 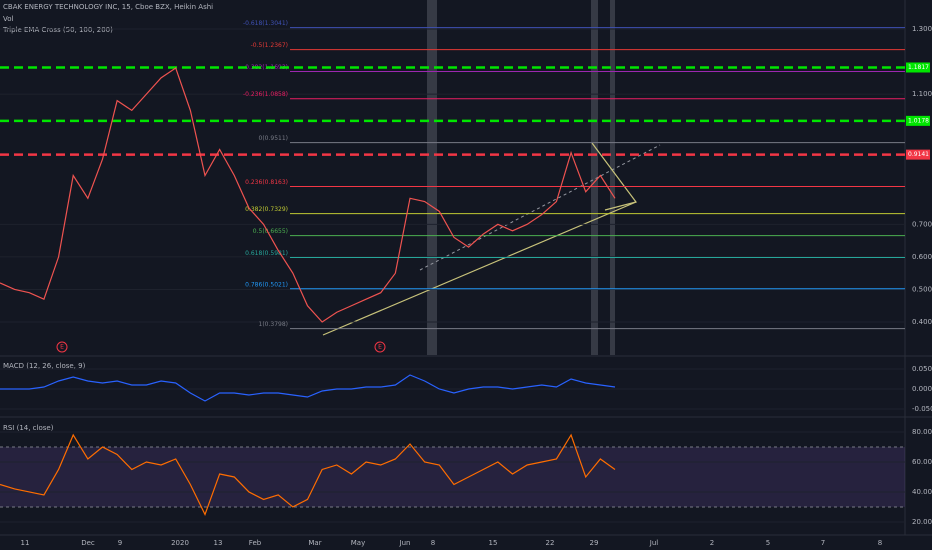 What do you see at coordinates (405, 543) in the screenshot?
I see `x-tick-label: Jun` at bounding box center [405, 543].